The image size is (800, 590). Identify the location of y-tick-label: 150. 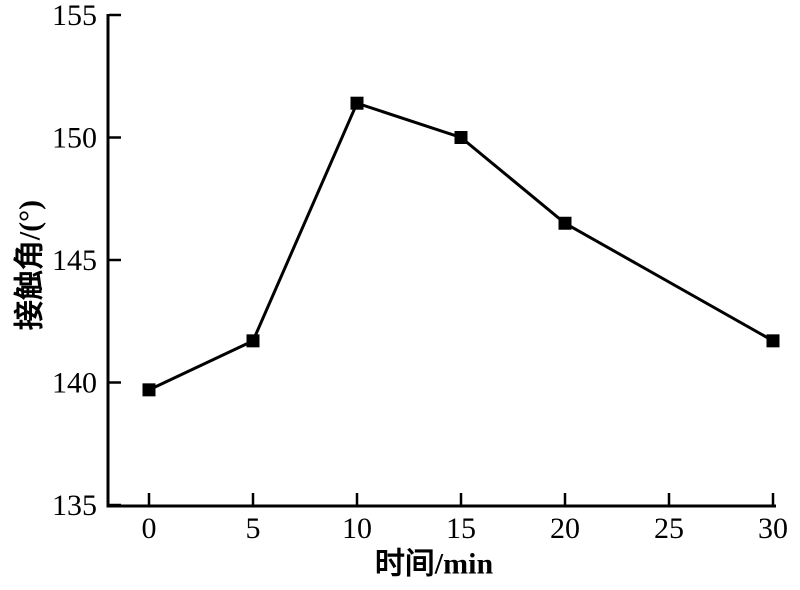
(74, 138).